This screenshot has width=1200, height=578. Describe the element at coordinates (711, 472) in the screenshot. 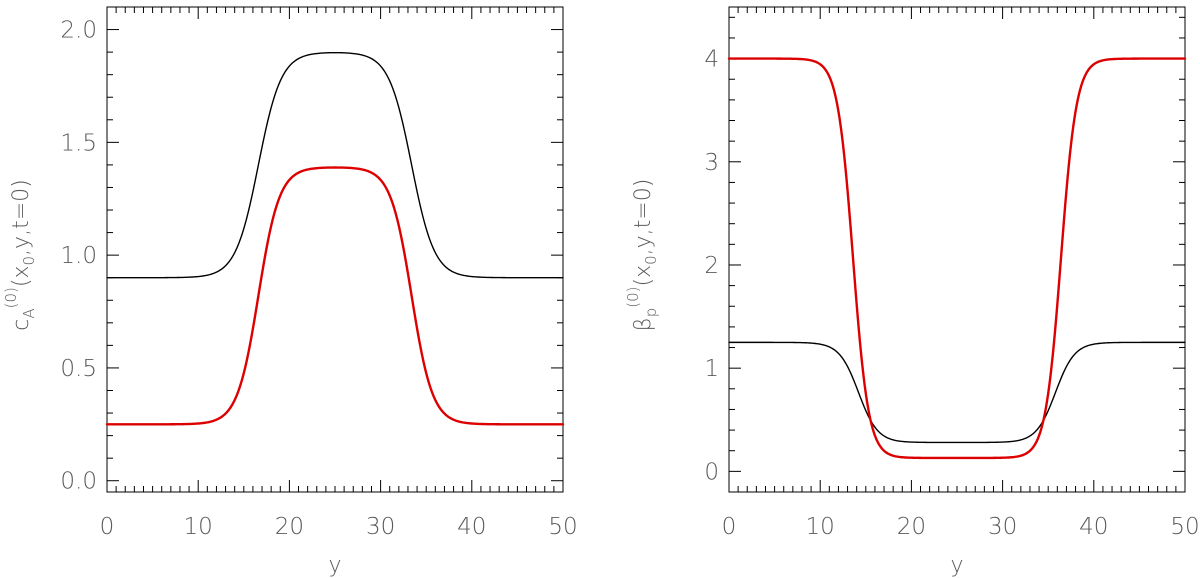

I see `right-y-tick-label: 0` at that location.